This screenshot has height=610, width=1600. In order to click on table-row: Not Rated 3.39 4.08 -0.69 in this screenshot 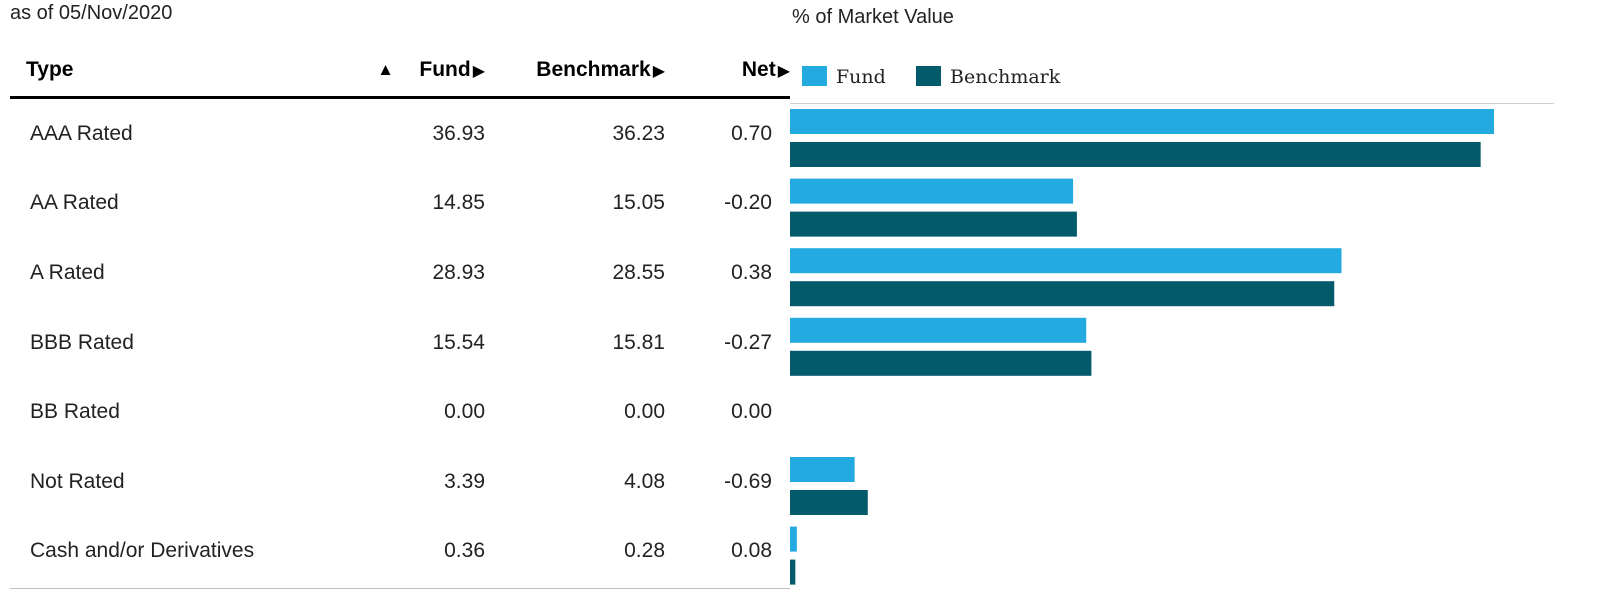, I will do `click(400, 482)`.